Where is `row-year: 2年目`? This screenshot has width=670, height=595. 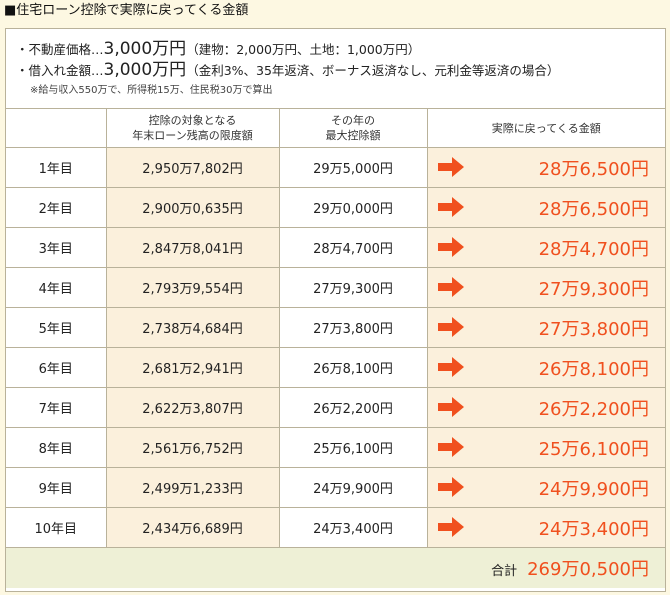 row-year: 2年目 is located at coordinates (56, 207).